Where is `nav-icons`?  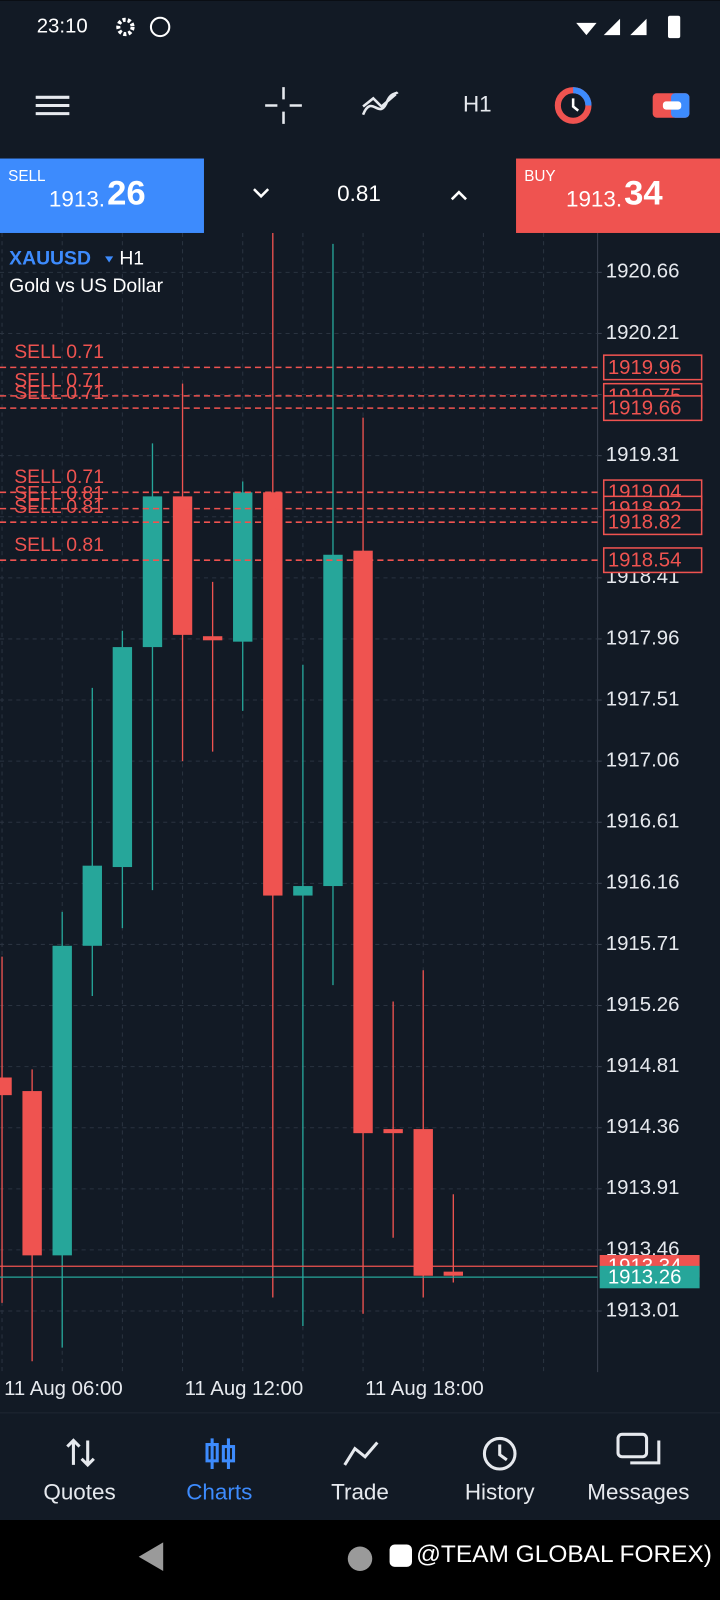 nav-icons is located at coordinates (363, 1451).